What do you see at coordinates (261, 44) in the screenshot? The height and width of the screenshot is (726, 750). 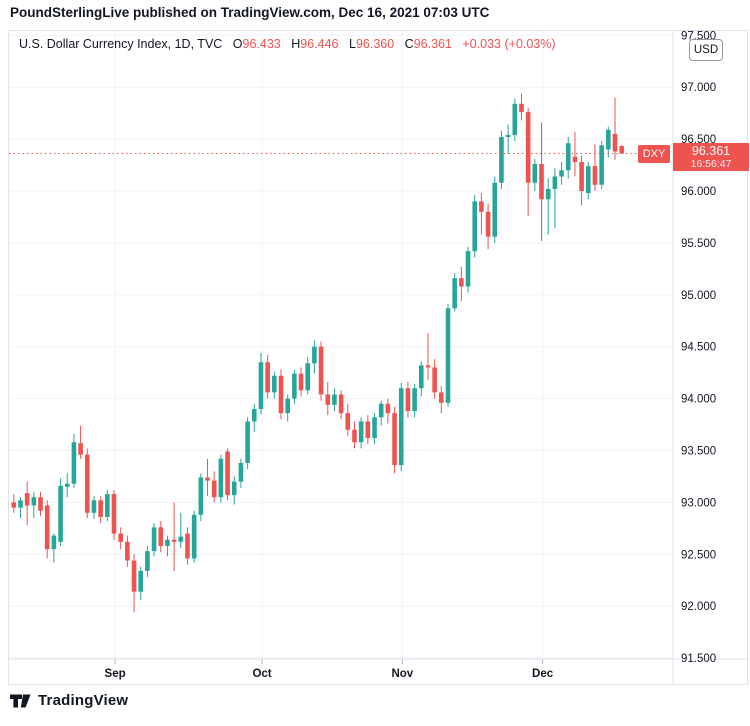 I see `open-value: 96.433` at bounding box center [261, 44].